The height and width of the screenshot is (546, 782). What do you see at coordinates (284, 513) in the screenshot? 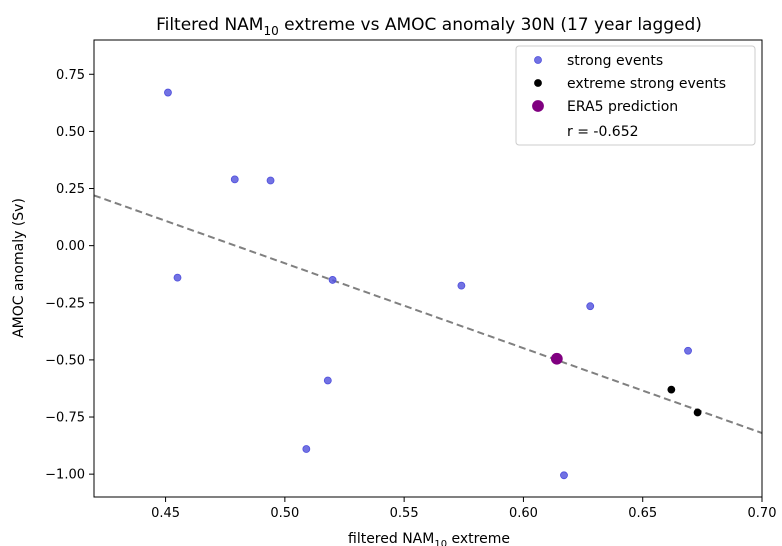
I see `x-tick-label: 0.50` at bounding box center [284, 513].